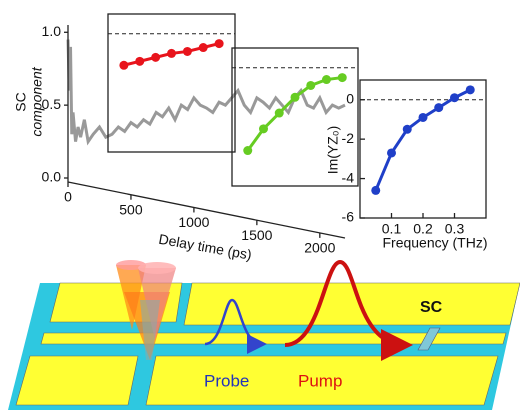 The width and height of the screenshot is (520, 411). What do you see at coordinates (235, 326) in the screenshot?
I see `probe-pulse` at bounding box center [235, 326].